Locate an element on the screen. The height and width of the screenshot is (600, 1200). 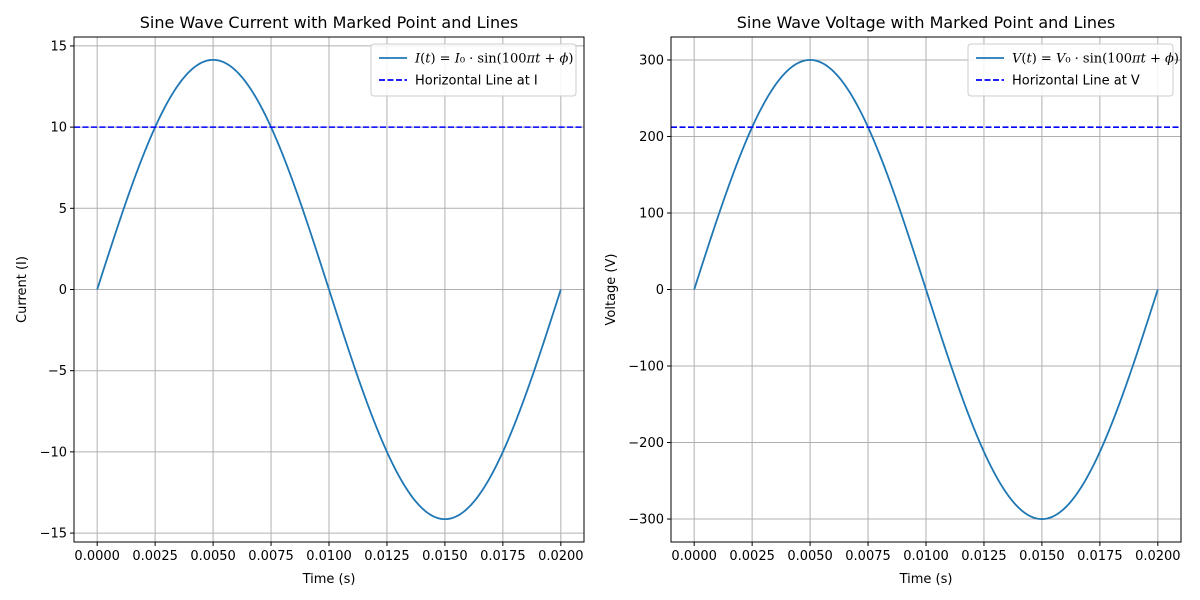
current-ytick-label-5: 10 is located at coordinates (58, 128).